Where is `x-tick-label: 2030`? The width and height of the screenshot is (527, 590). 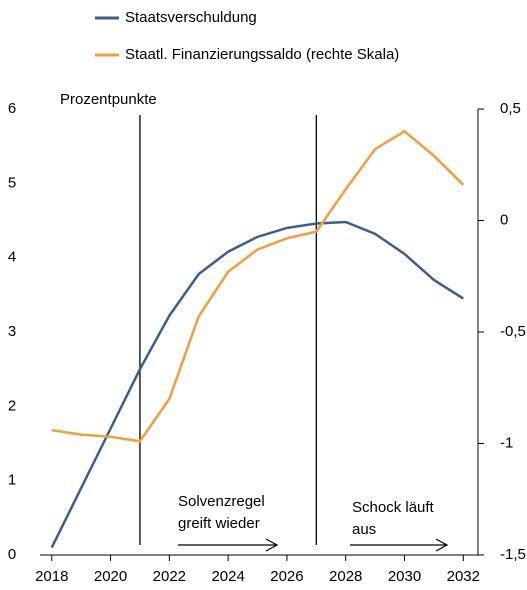
x-tick-label: 2030 is located at coordinates (404, 576).